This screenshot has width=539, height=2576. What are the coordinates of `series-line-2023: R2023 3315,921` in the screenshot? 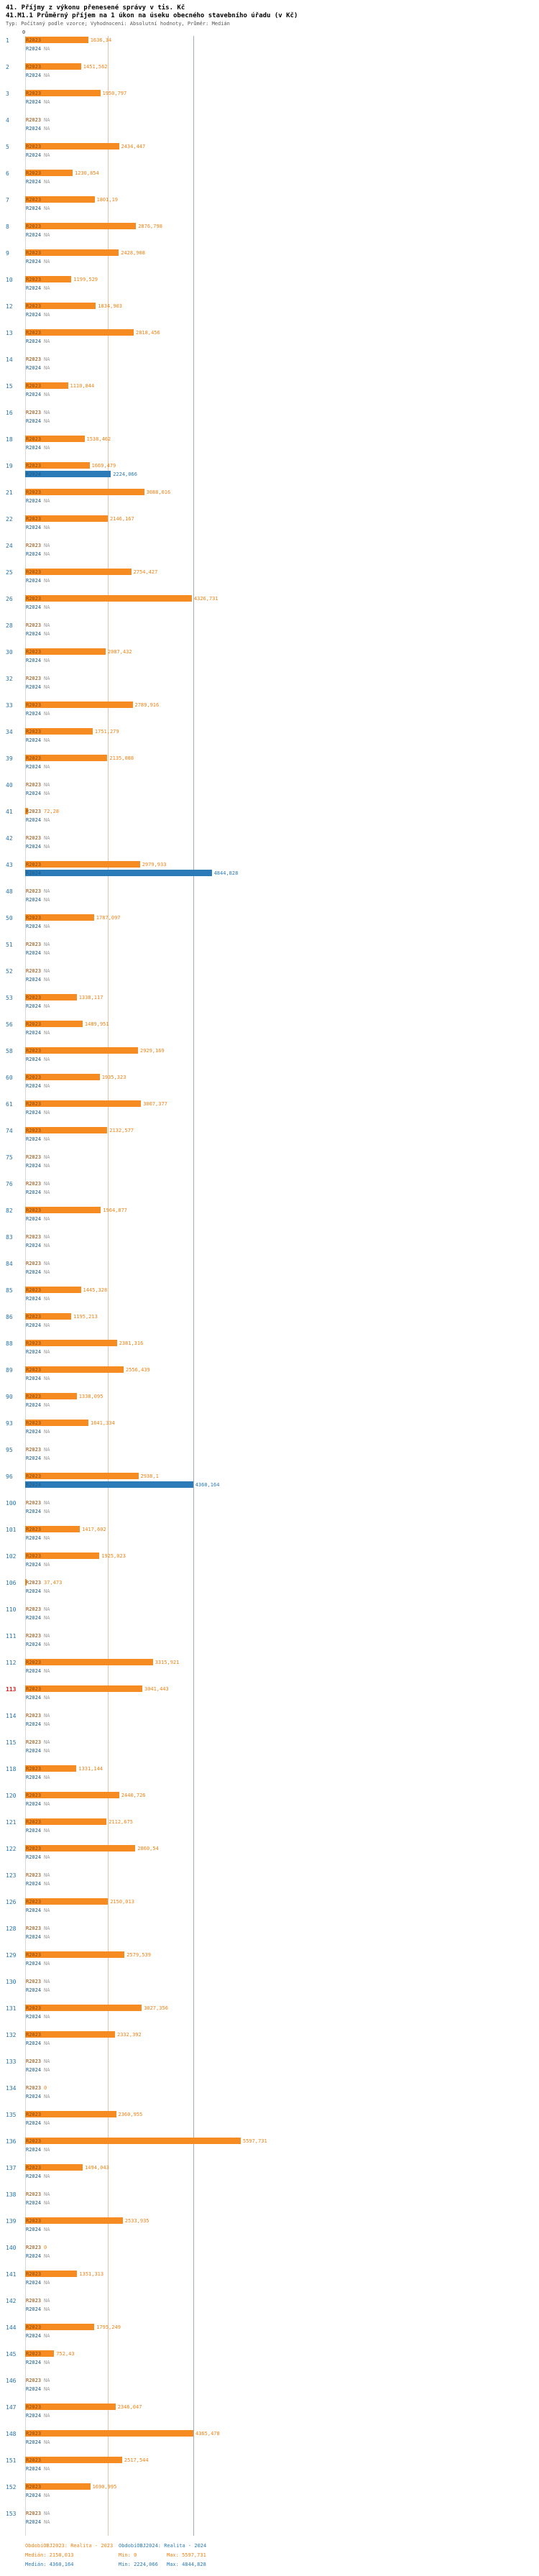 It's located at (282, 1662).